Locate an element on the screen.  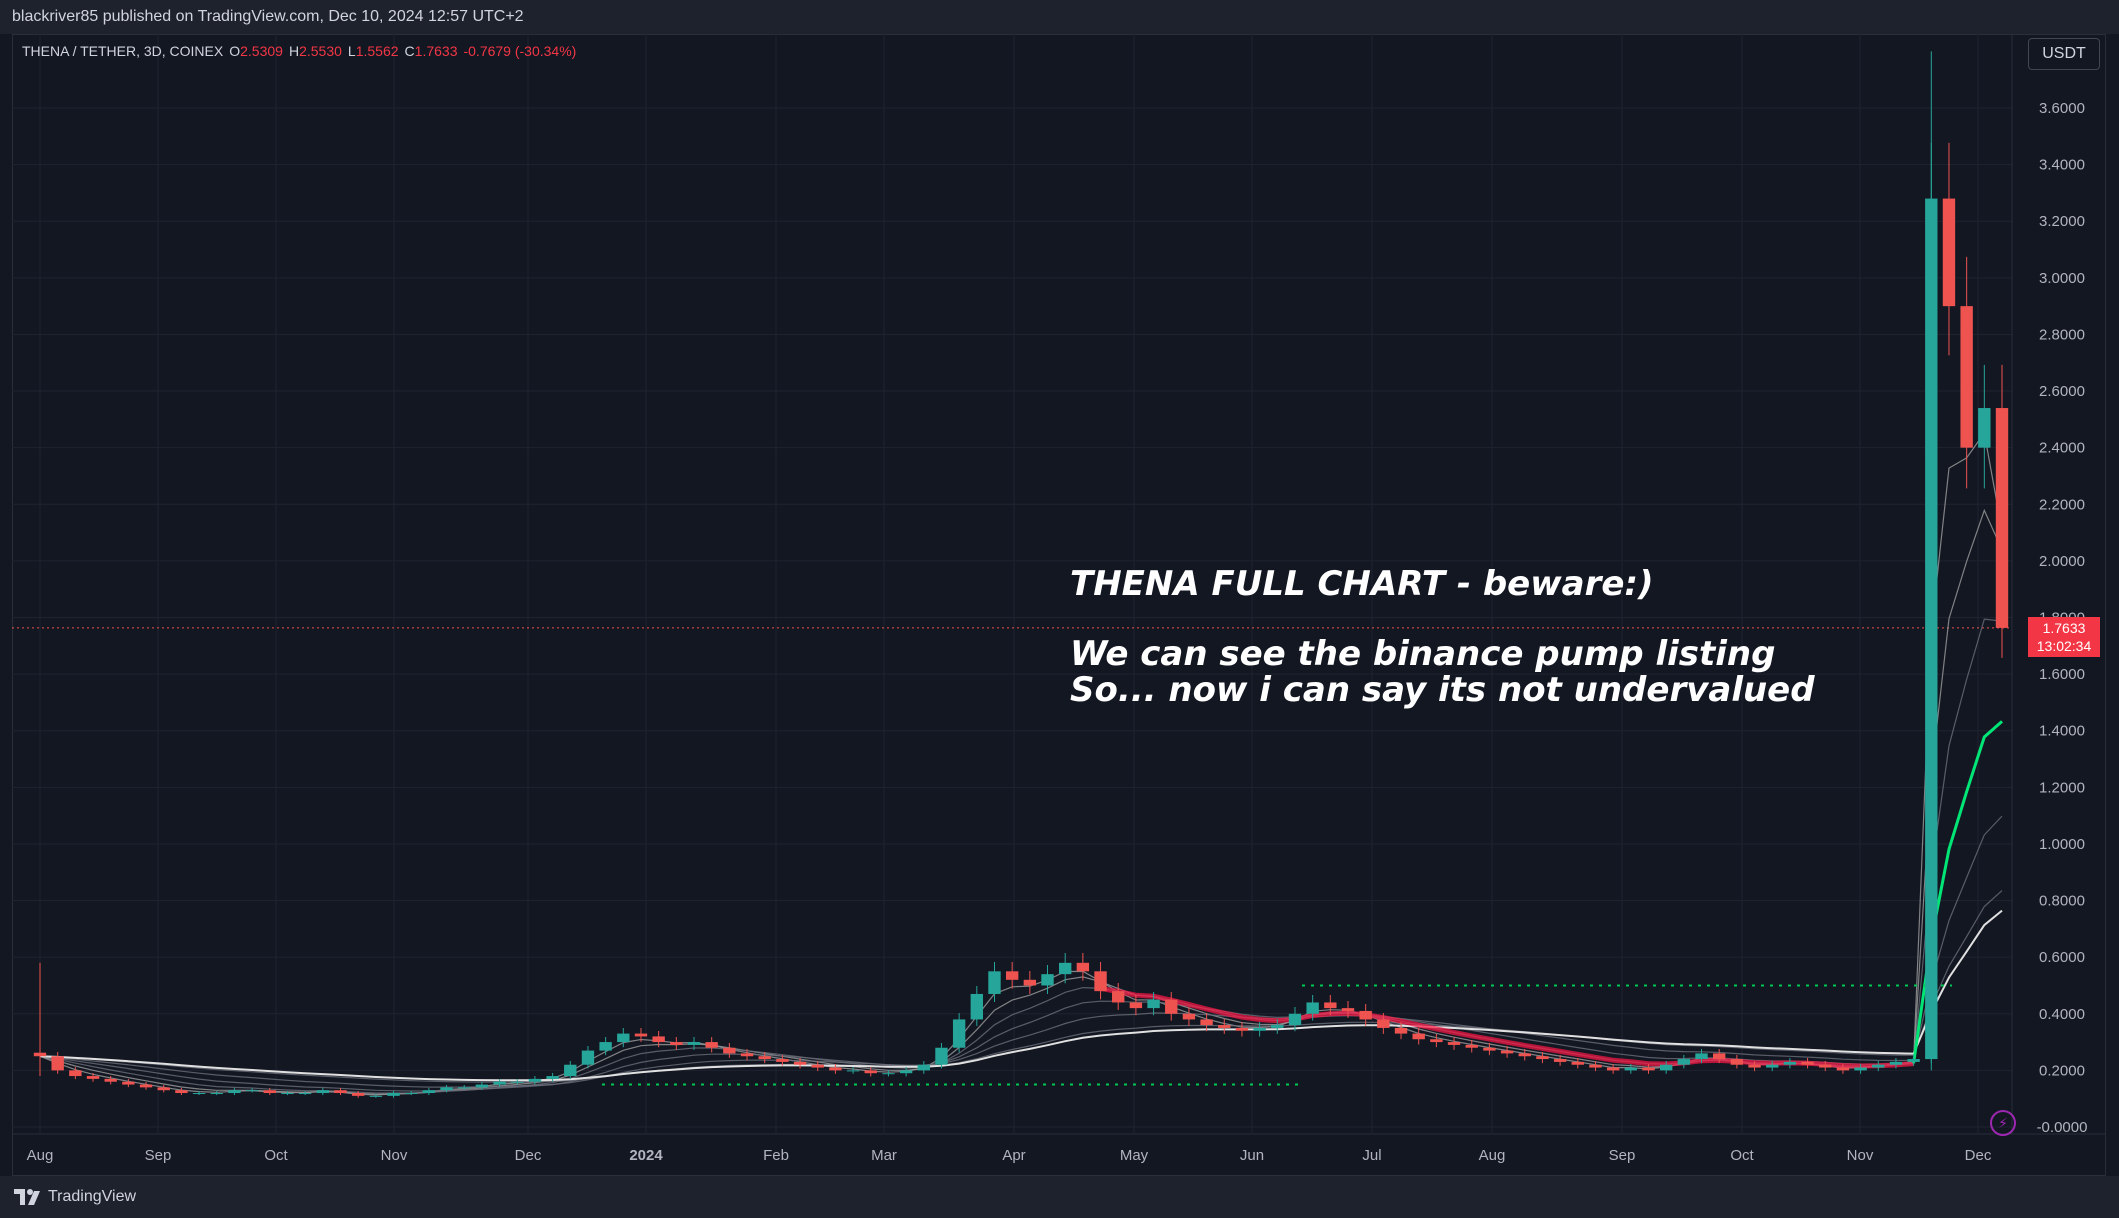
low-value: 1.5562 is located at coordinates (377, 51).